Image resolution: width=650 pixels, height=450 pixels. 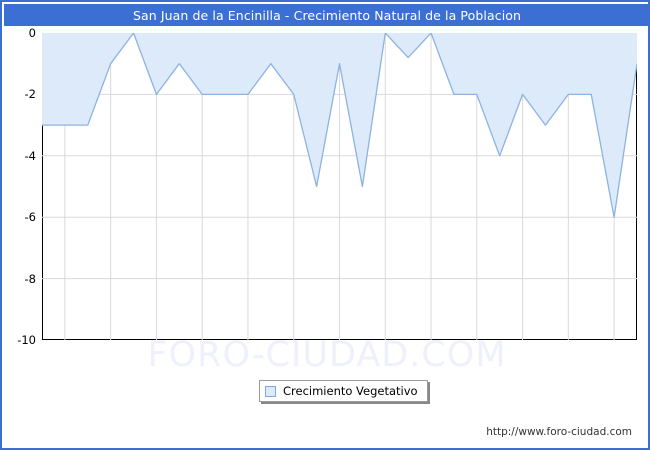 What do you see at coordinates (30, 217) in the screenshot?
I see `y-tick-label: -6` at bounding box center [30, 217].